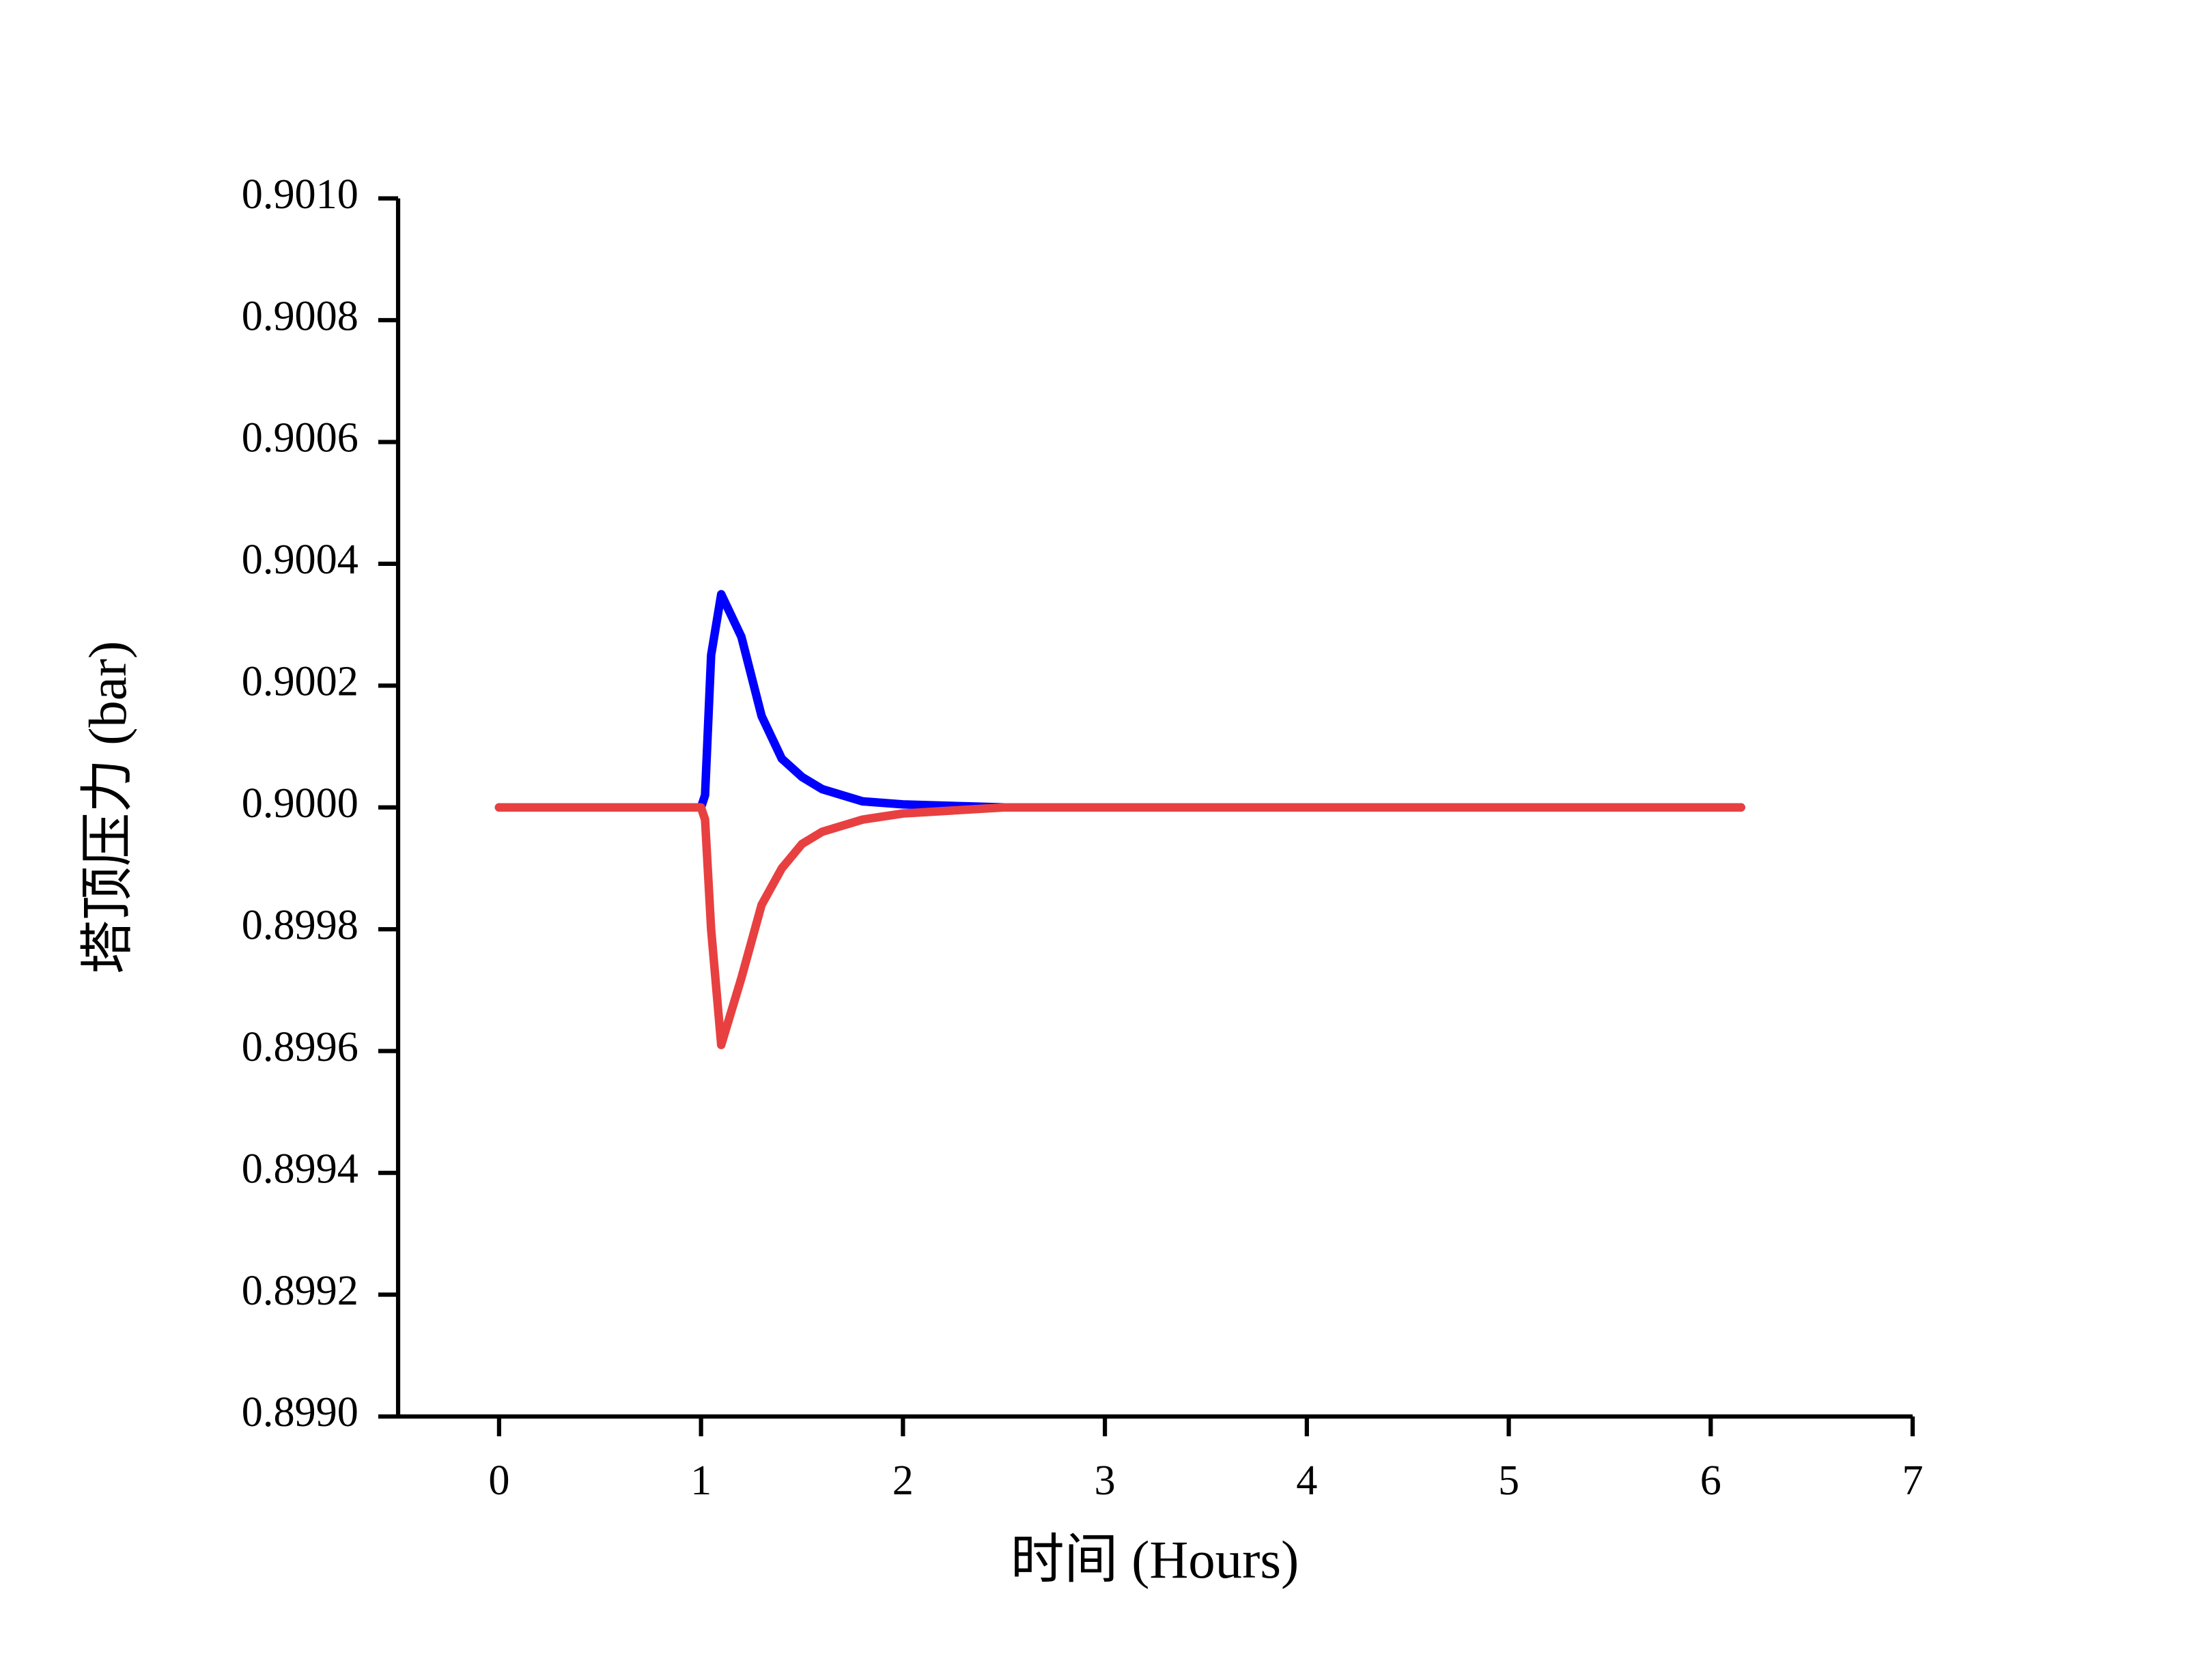  Describe the element at coordinates (903, 1480) in the screenshot. I see `x-tick-label: 2` at that location.